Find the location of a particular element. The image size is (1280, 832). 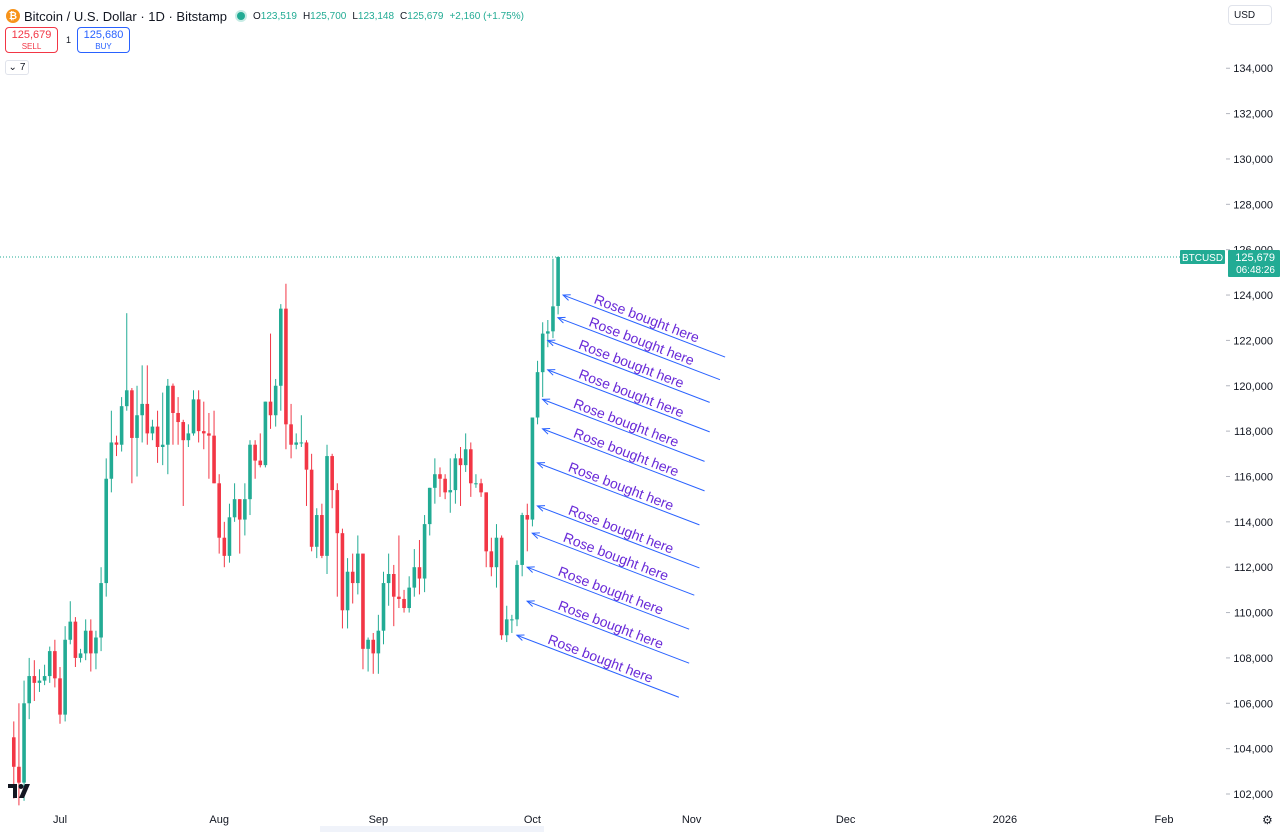

symbol-title: Bitcoin / U.S. Dollar · 1D · Bitstamp is located at coordinates (125, 16).